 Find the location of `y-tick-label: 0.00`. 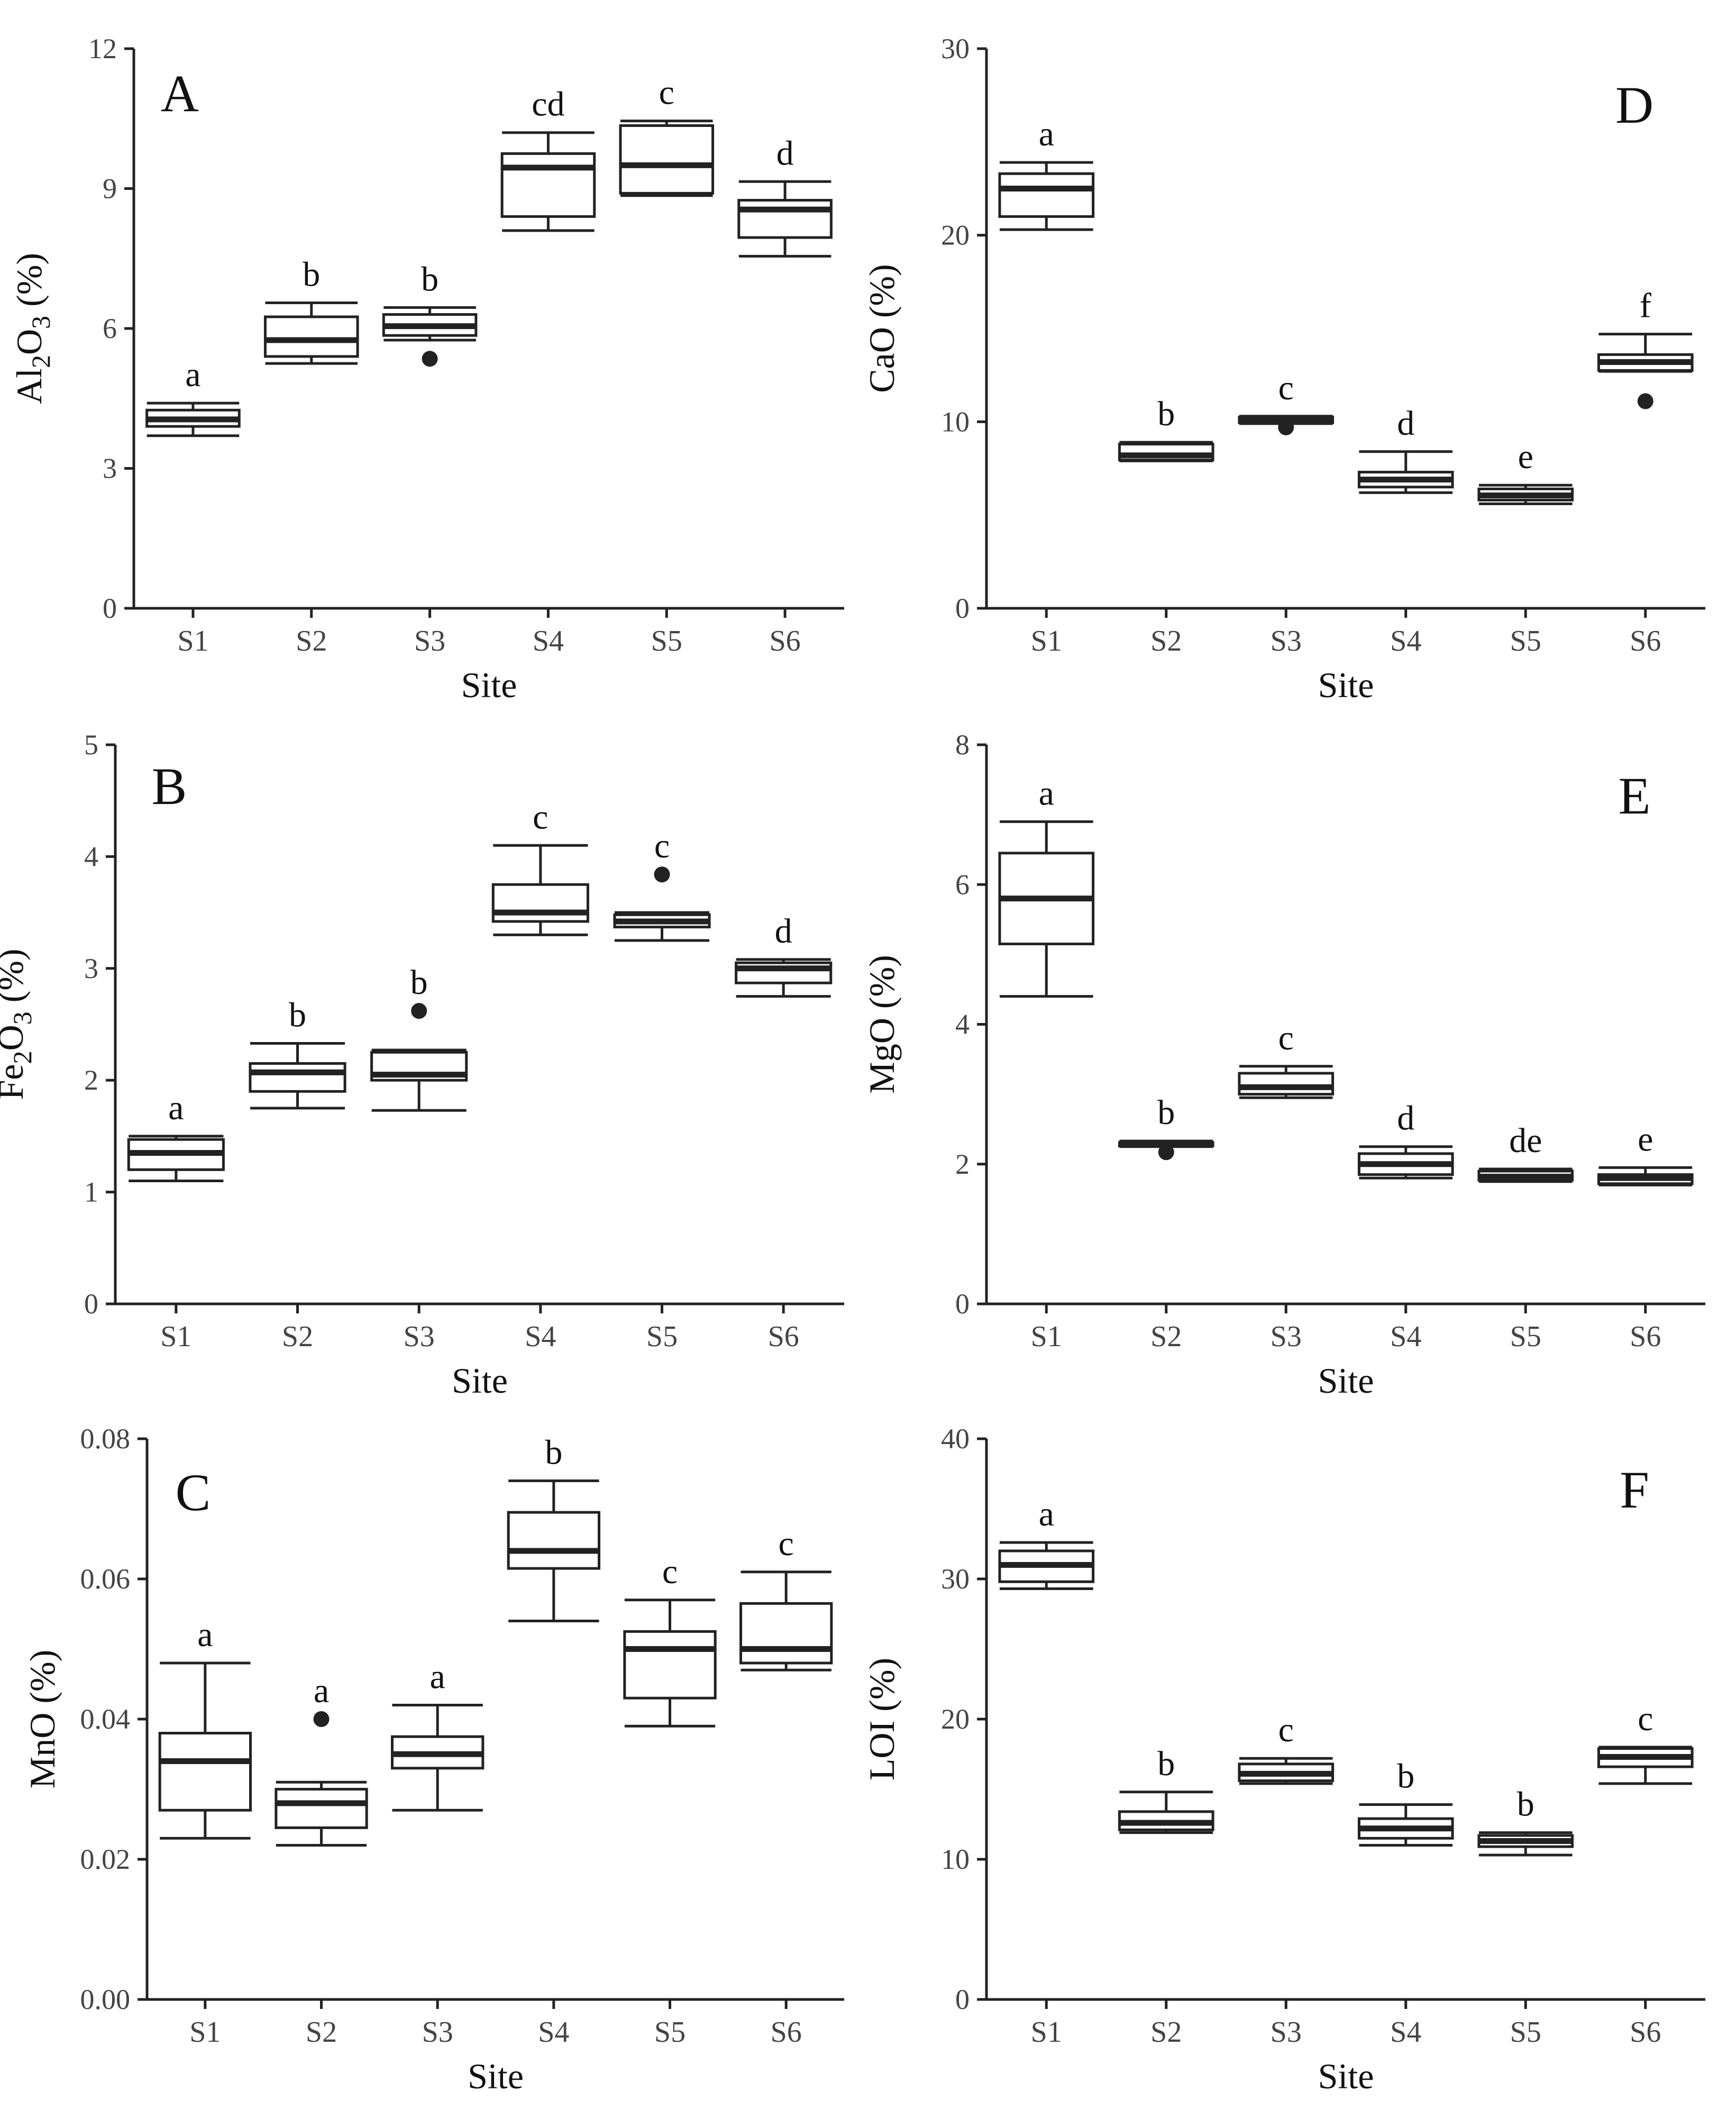

y-tick-label: 0.00 is located at coordinates (105, 1999).